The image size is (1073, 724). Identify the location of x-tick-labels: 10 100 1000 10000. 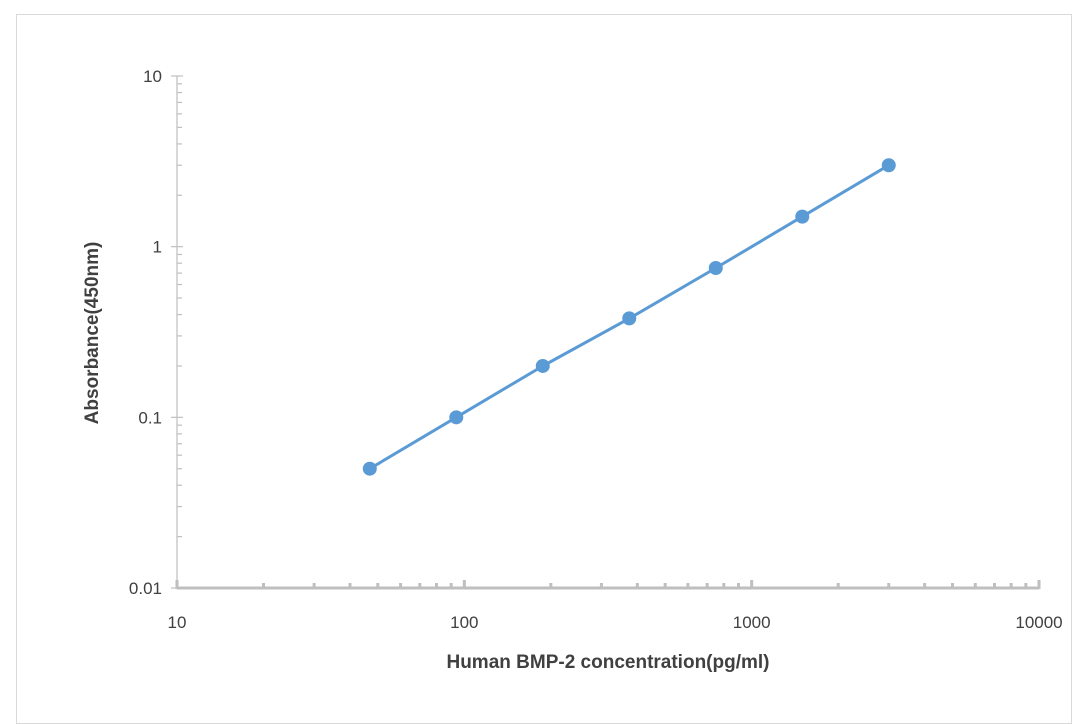
(615, 622).